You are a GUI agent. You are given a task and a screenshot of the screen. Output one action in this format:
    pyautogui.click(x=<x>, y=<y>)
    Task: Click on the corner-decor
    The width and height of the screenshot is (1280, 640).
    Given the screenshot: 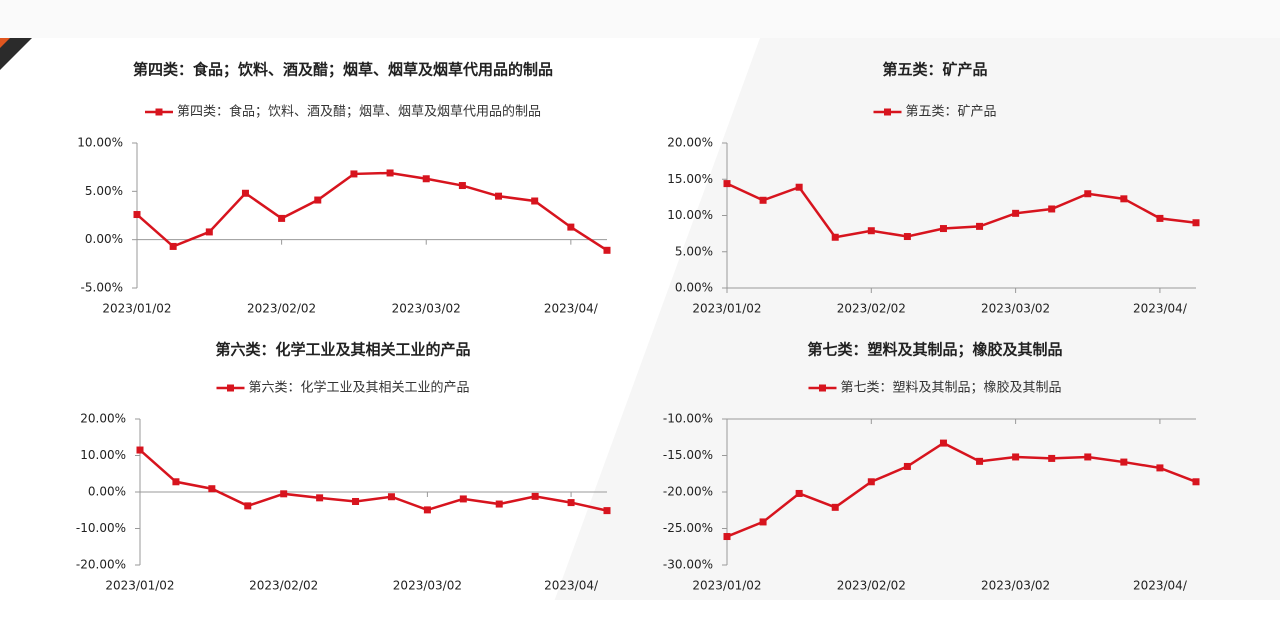 What is the action you would take?
    pyautogui.click(x=16, y=54)
    